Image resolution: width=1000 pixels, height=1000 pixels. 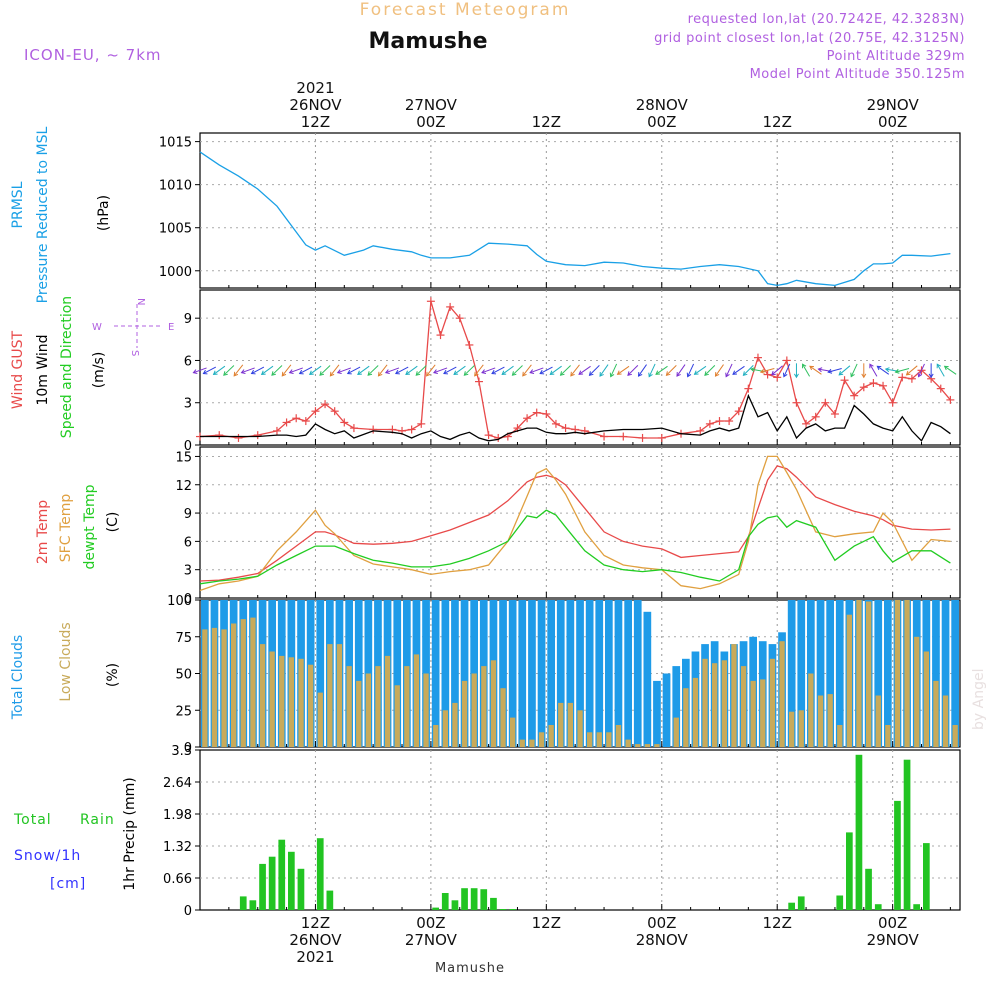 I want to click on pressure-unit: (hPa), so click(x=104, y=213).